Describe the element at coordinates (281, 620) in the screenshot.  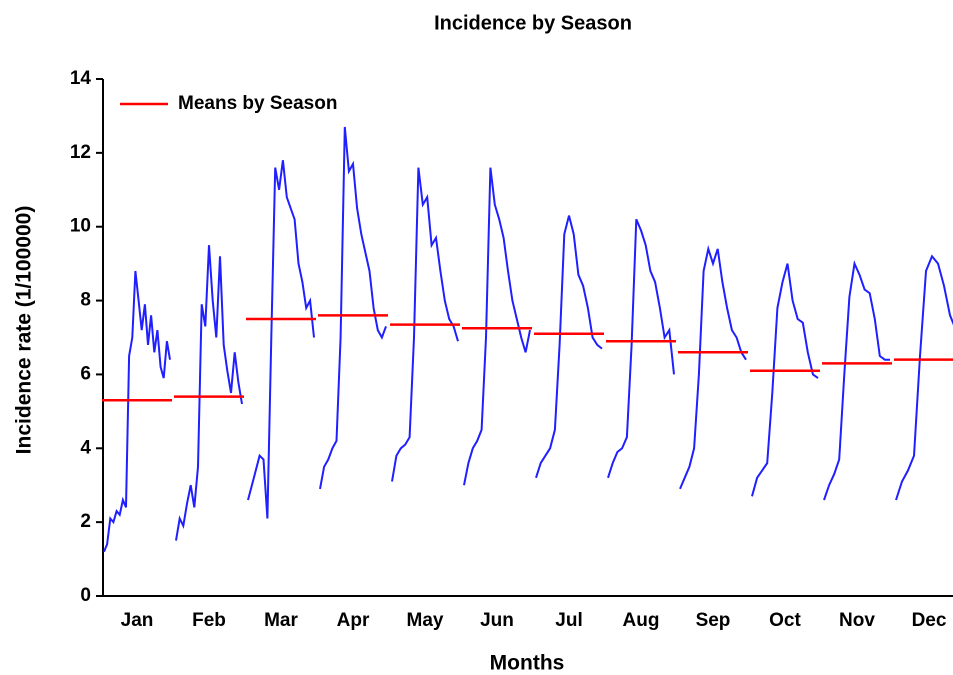
I see `x-tick-label: Mar` at that location.